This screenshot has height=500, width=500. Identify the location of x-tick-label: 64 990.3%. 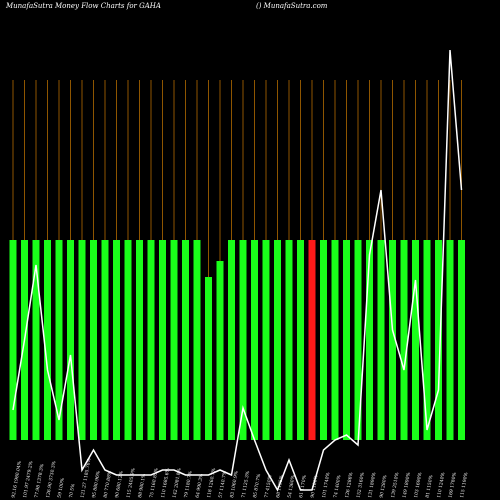
(200, 486).